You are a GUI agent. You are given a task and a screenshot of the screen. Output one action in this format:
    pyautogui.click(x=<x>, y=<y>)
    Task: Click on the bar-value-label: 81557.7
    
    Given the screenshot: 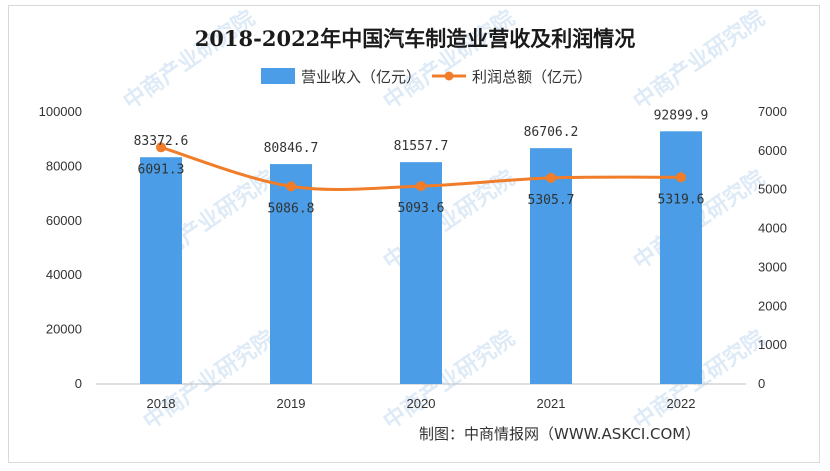 What is the action you would take?
    pyautogui.click(x=421, y=146)
    